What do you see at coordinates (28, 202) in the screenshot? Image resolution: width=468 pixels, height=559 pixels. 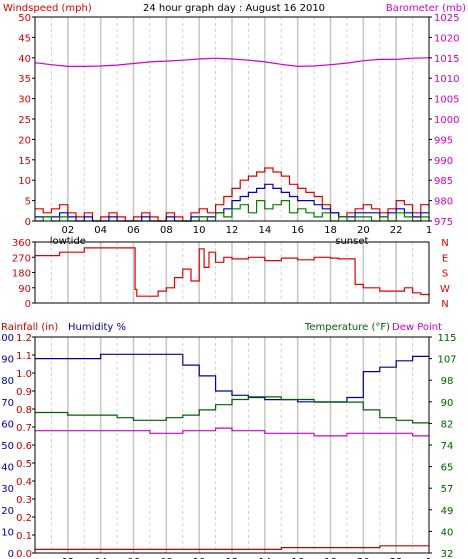 I see `windspeed-tick-5: 5` at bounding box center [28, 202].